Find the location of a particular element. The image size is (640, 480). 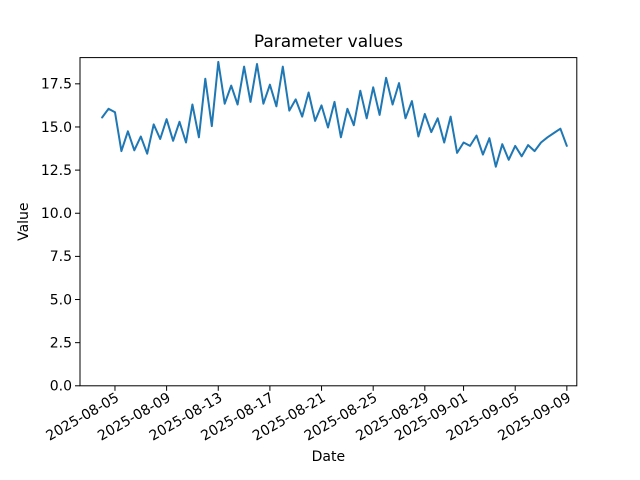

y-tick-label: 10.0 is located at coordinates (56, 214).